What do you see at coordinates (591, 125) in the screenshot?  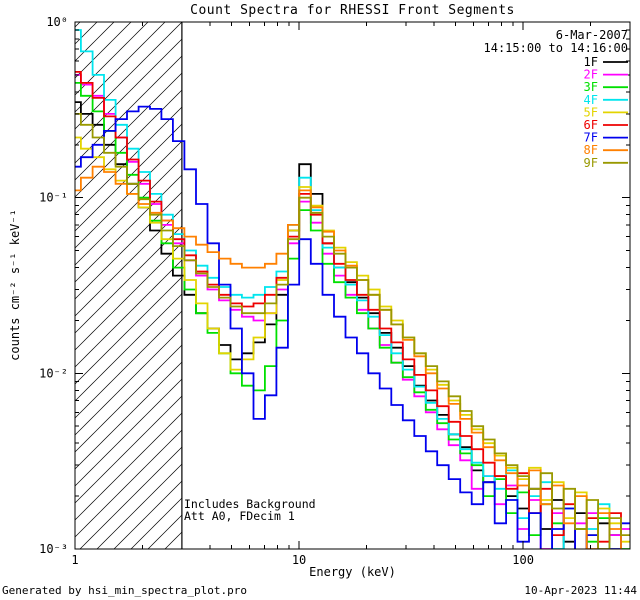 I see `legend-label-6F: 6F` at bounding box center [591, 125].